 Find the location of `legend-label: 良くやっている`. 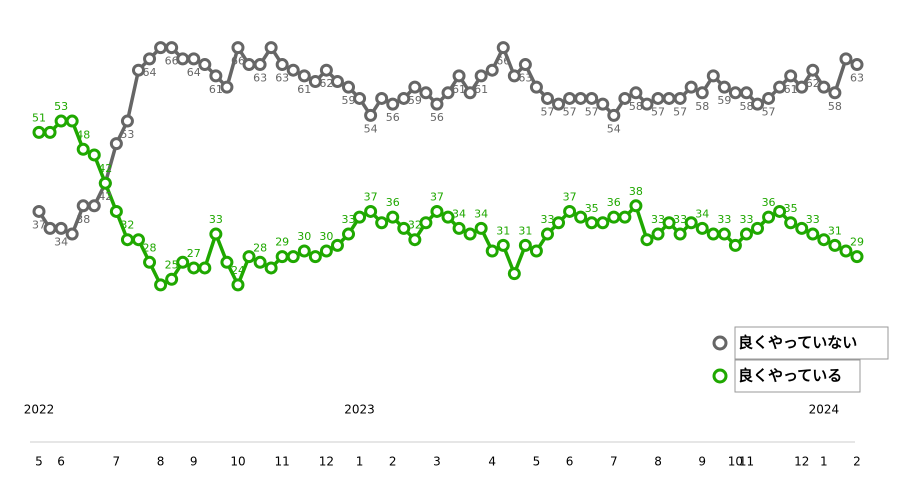

legend-label: 良くやっている is located at coordinates (790, 376).